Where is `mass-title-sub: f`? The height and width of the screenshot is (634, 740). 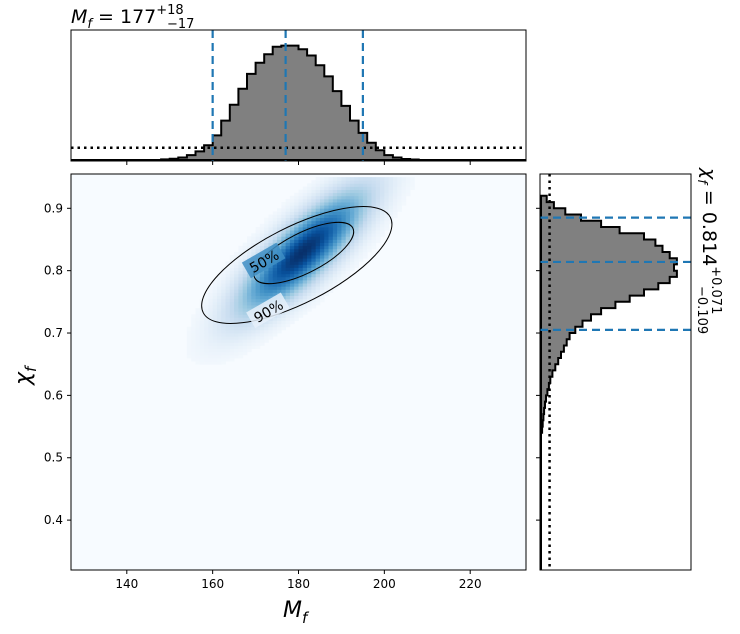
mass-title-sub: f is located at coordinates (90, 24).